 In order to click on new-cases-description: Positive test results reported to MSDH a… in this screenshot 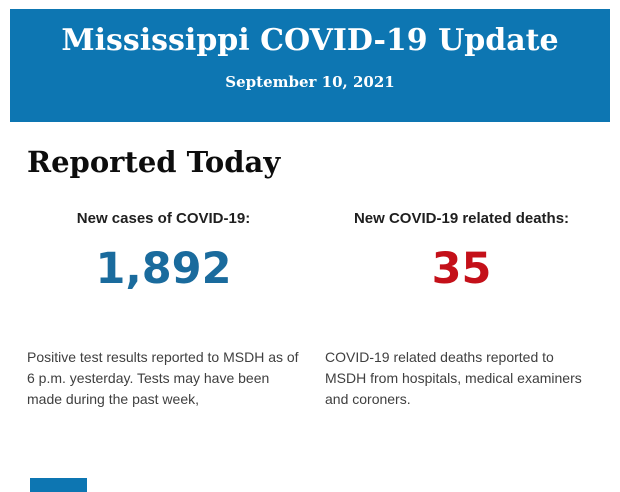, I will do `click(163, 378)`.